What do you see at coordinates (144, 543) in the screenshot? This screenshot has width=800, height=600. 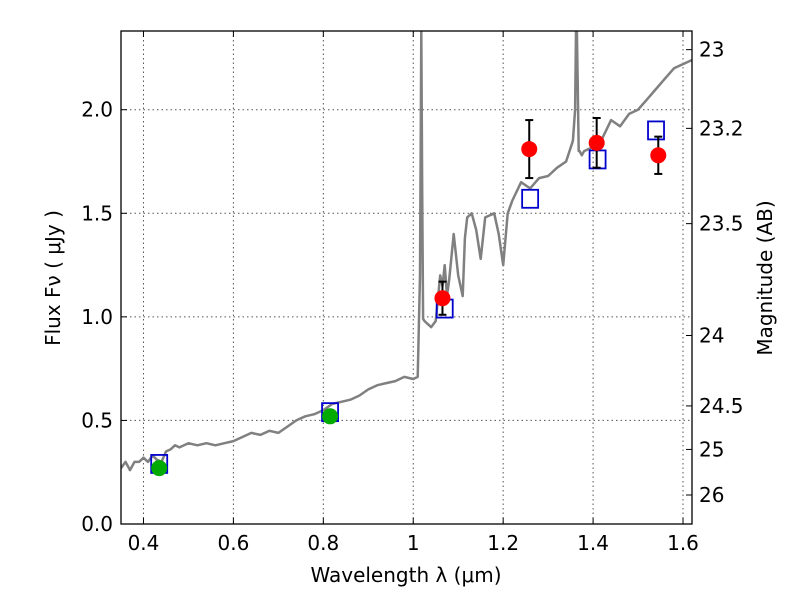 I see `x-tick-label: 0.4` at bounding box center [144, 543].